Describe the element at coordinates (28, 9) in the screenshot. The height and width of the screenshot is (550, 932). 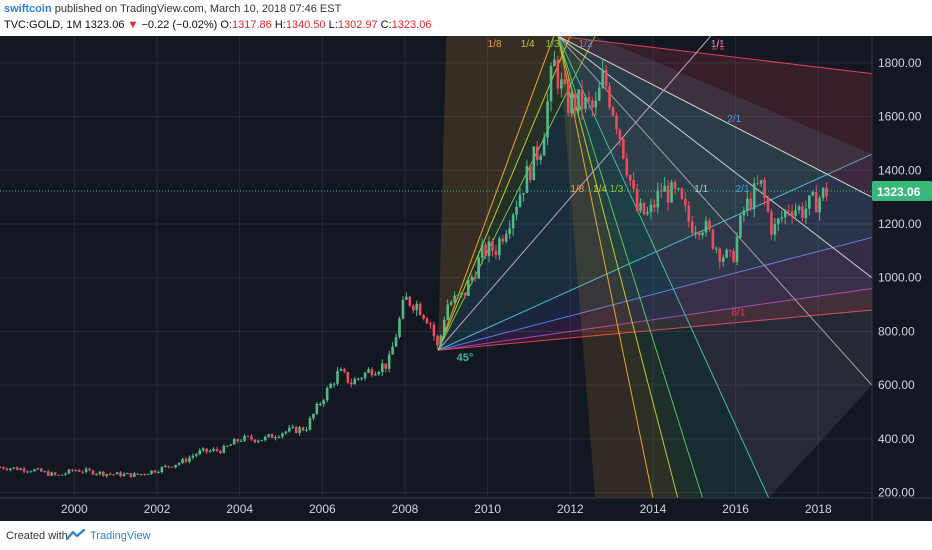
I see `author-link: swiftcoin` at that location.